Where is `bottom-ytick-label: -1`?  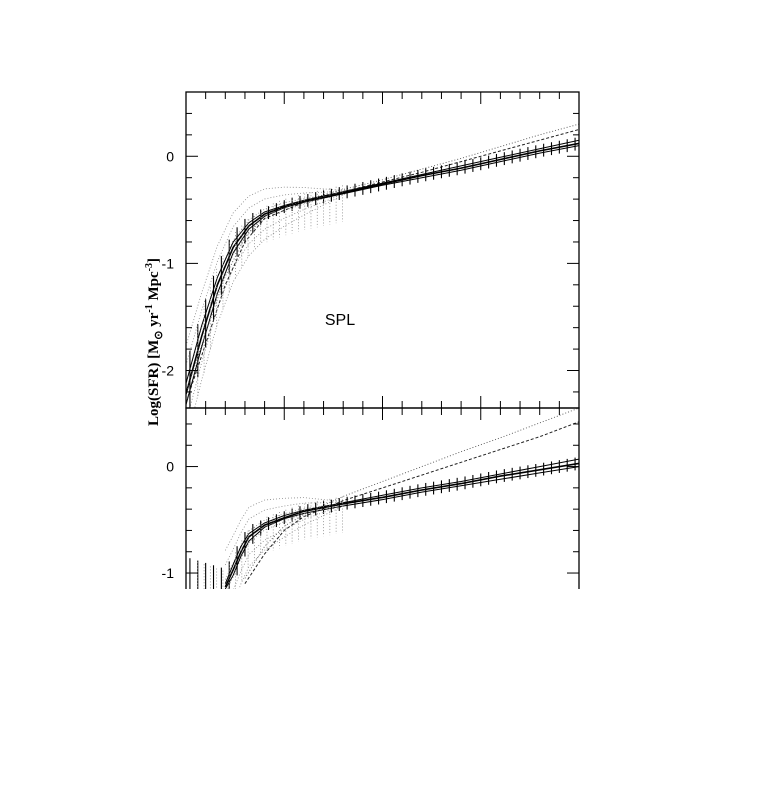 bottom-ytick-label: -1 is located at coordinates (168, 573).